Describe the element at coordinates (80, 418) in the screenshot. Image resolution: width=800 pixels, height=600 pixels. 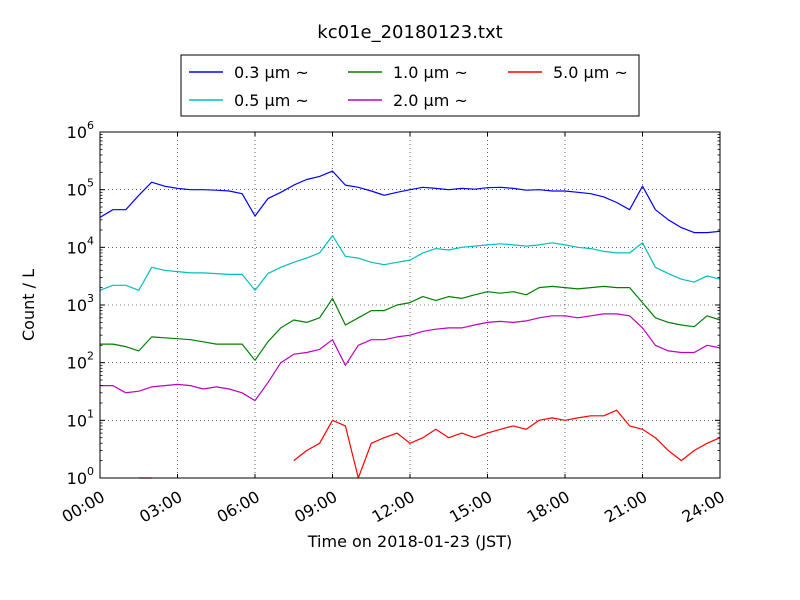
I see `y-tick-label: 10¹` at that location.